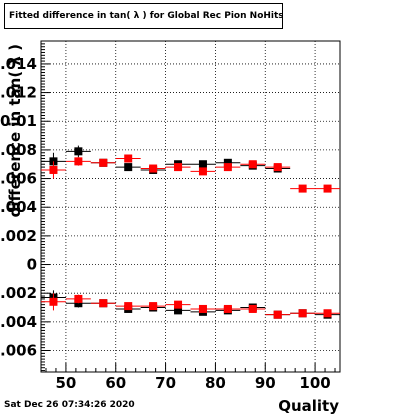 The height and width of the screenshot is (414, 400). I want to click on y-tick-label: 0.014, so click(18, 64).